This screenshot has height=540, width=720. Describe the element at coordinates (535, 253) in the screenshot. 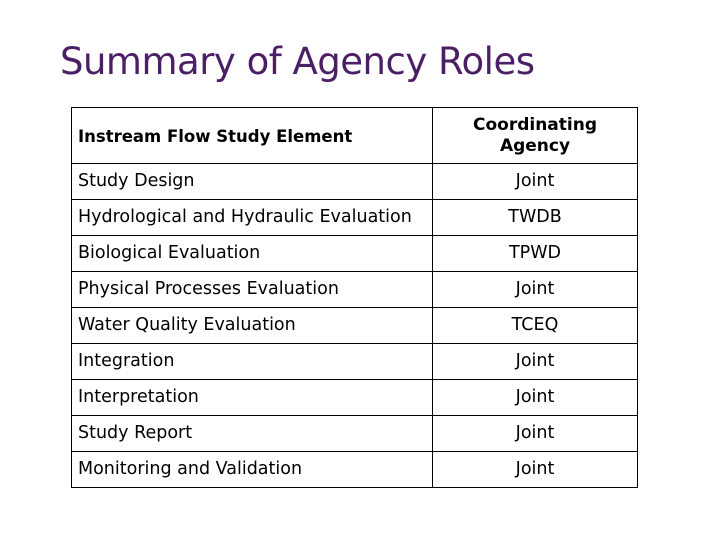

I see `coordinating-agency-cell: TPWD` at that location.